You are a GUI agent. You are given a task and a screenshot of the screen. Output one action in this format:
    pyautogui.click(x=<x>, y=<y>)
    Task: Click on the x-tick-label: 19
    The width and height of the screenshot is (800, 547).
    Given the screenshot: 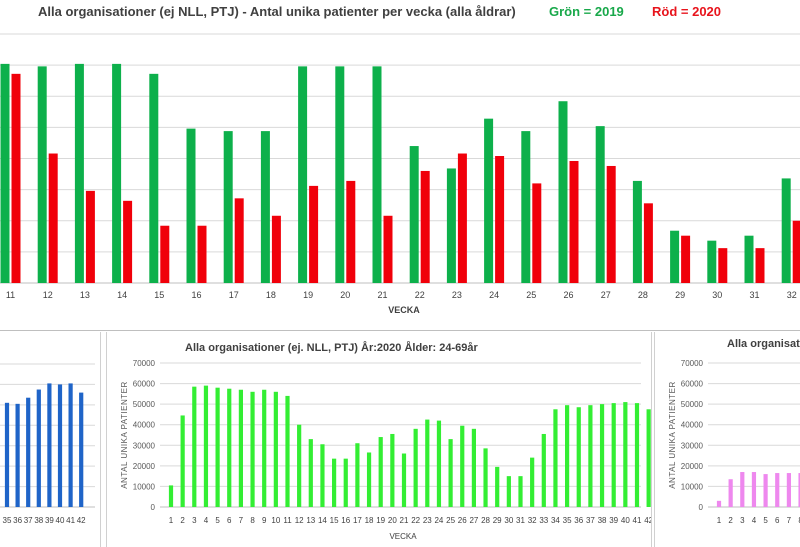 What is the action you would take?
    pyautogui.click(x=308, y=295)
    